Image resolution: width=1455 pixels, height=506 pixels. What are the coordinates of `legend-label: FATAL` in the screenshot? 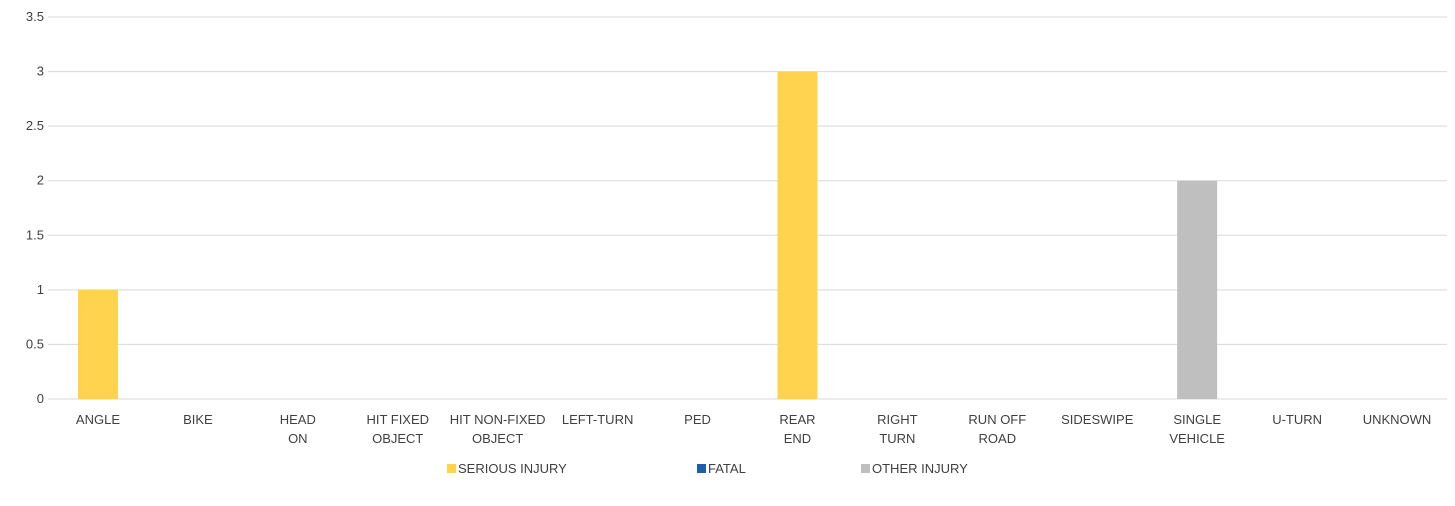 It's located at (727, 468).